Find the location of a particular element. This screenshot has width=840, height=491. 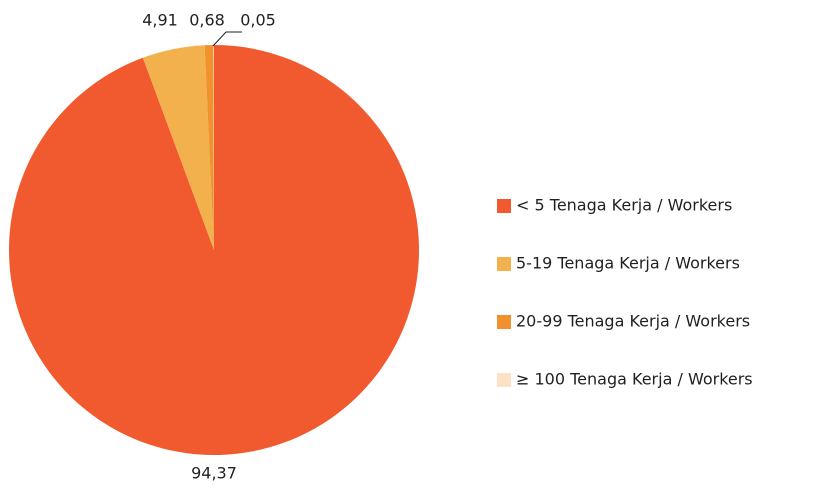

data-label: 94,37 is located at coordinates (214, 473).